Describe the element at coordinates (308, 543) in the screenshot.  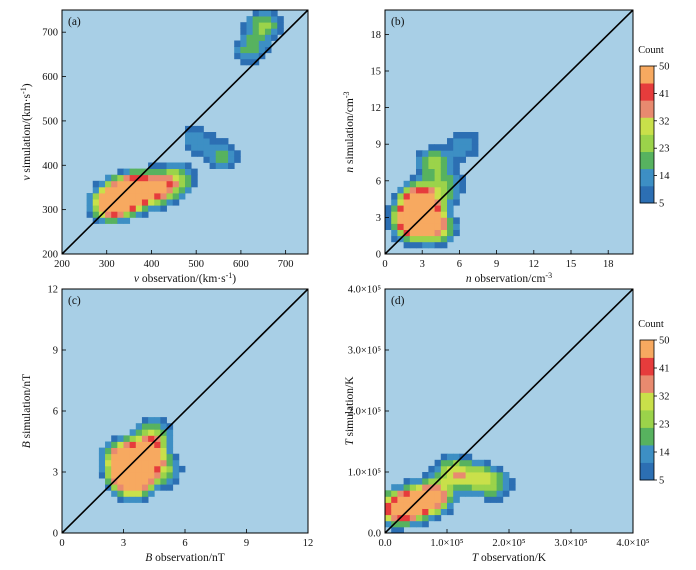
I see `x-tick-label: 12` at that location.